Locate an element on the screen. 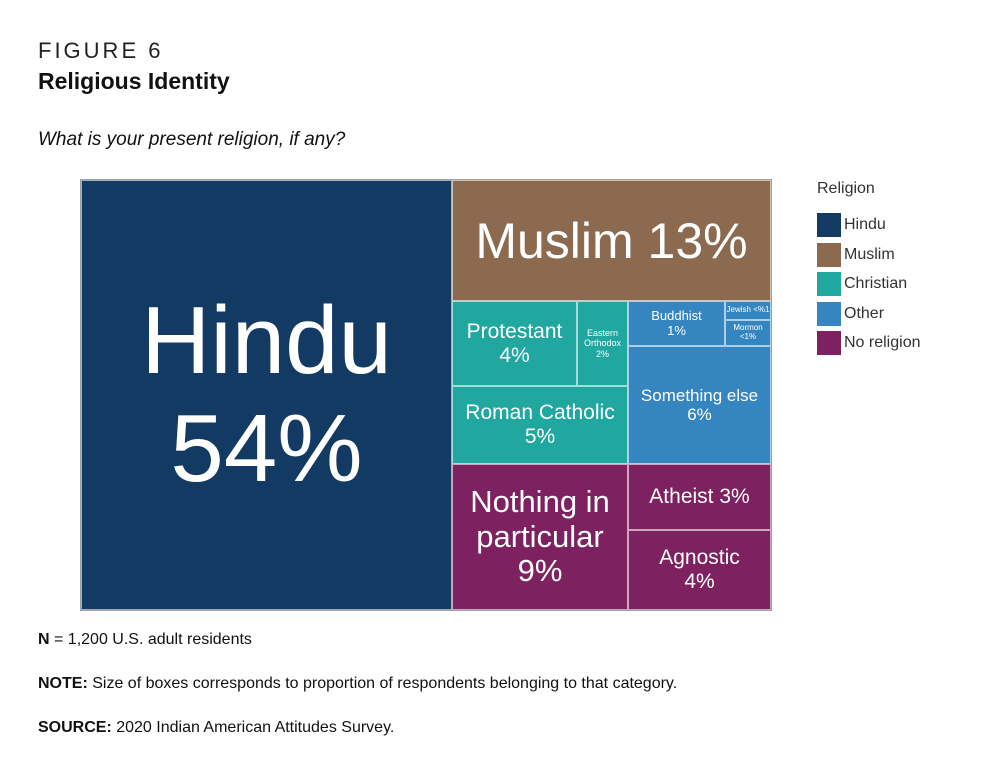  source-text: 2020 Indian American Attitudes Survey. is located at coordinates (253, 727).